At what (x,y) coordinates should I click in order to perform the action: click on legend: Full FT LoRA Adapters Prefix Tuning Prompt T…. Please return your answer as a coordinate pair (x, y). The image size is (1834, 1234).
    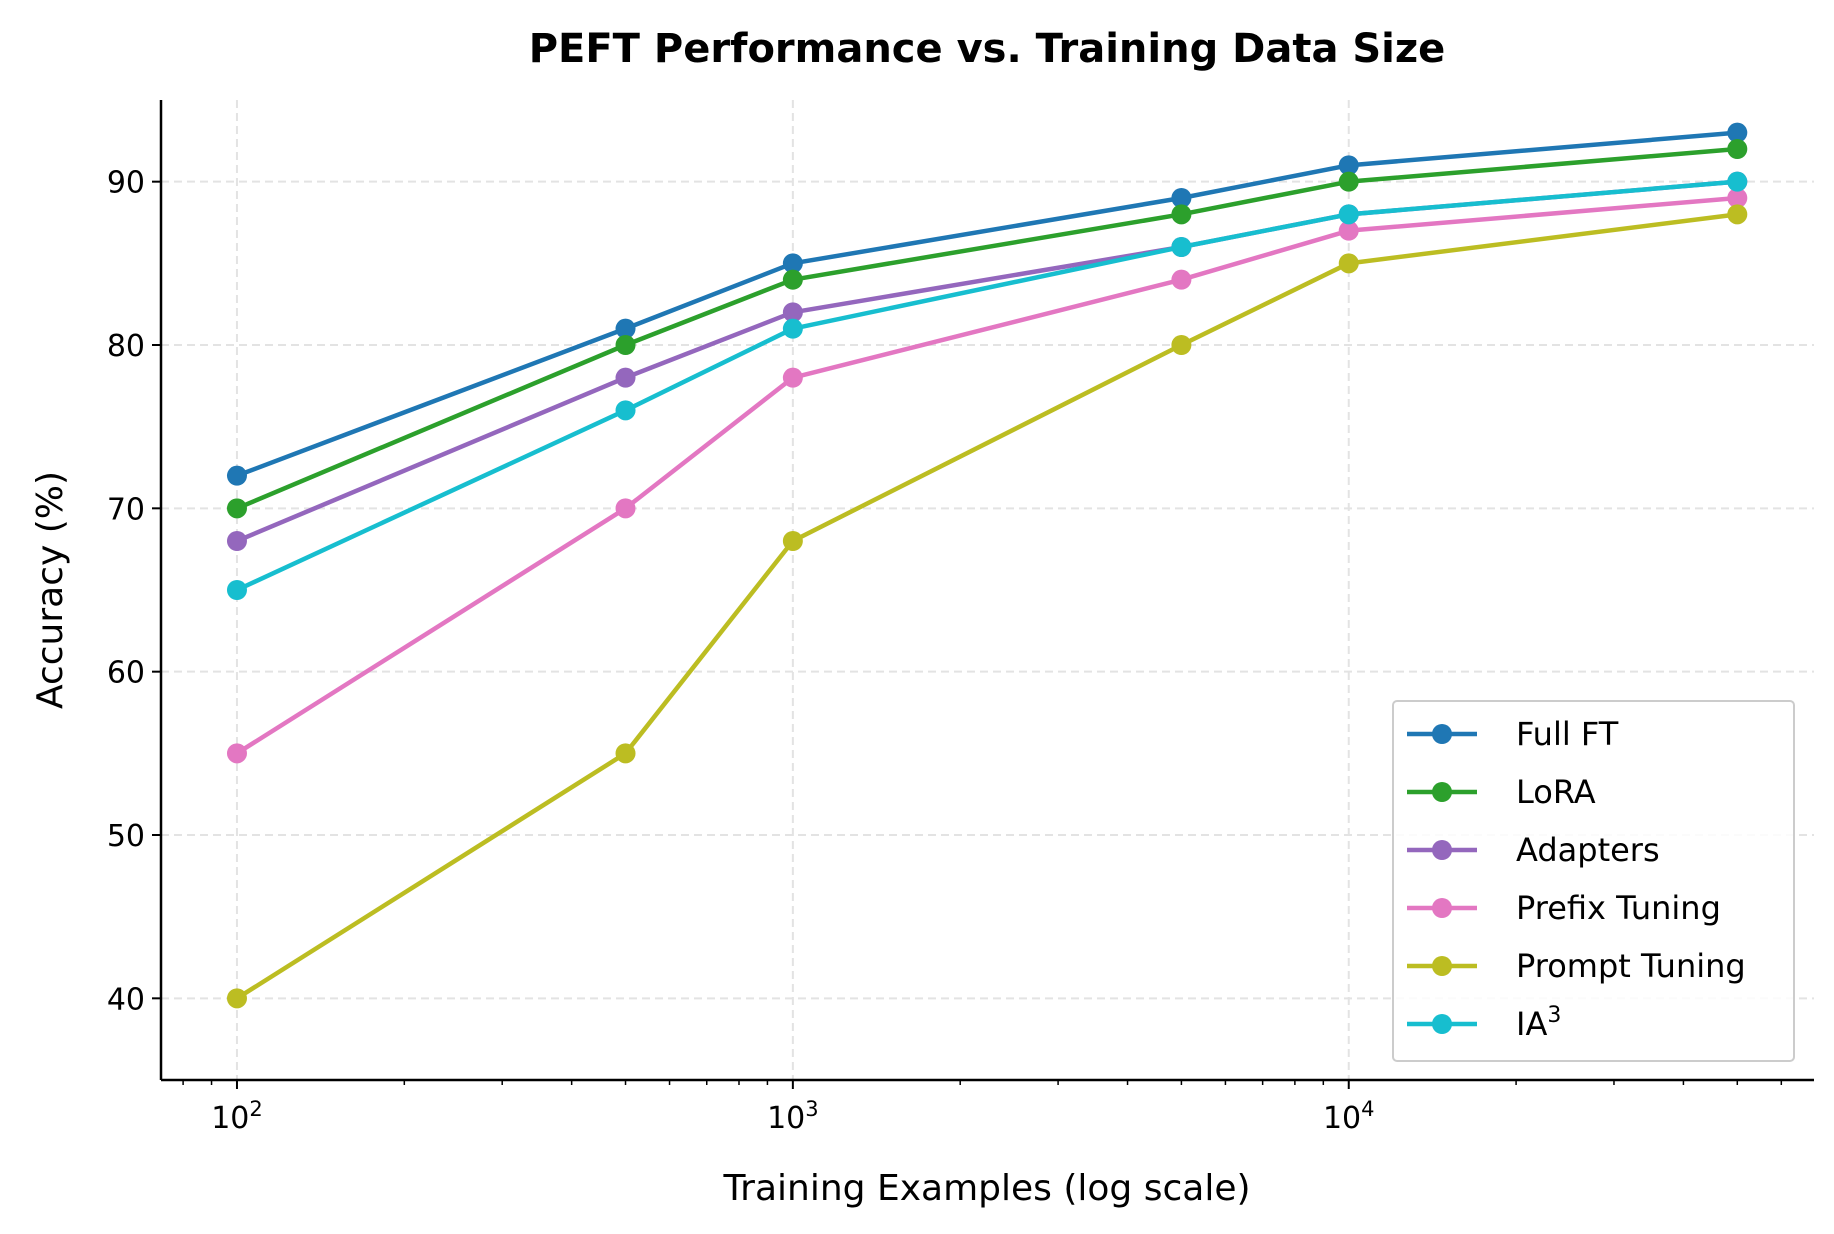
    Looking at the image, I should click on (1593, 881).